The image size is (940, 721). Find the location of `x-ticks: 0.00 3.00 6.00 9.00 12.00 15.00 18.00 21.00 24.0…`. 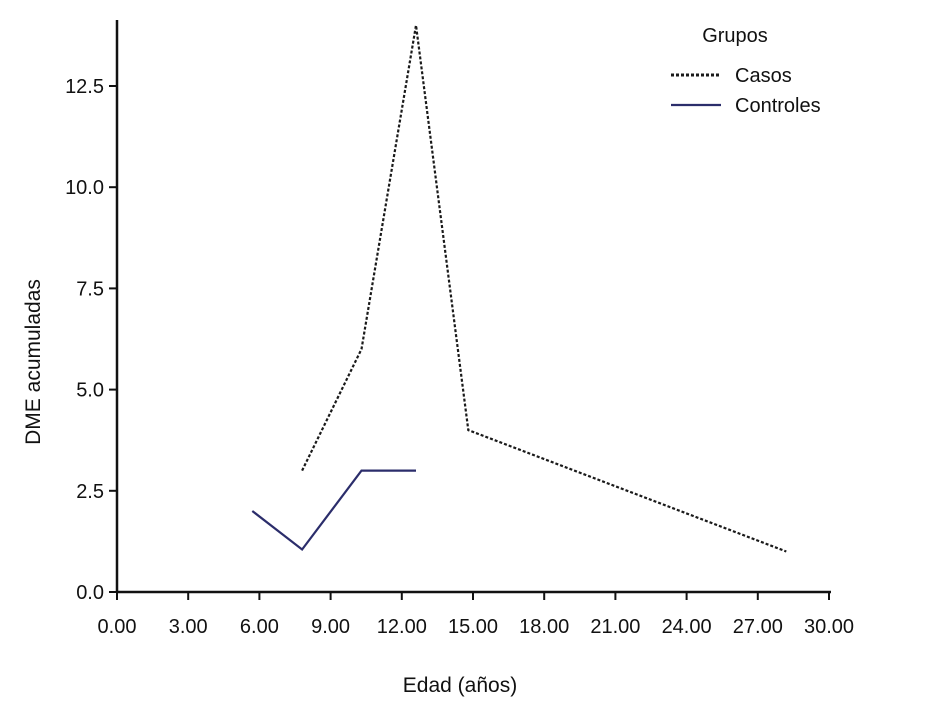

x-ticks: 0.00 3.00 6.00 9.00 12.00 15.00 18.00 21.00 24.0… is located at coordinates (476, 615).